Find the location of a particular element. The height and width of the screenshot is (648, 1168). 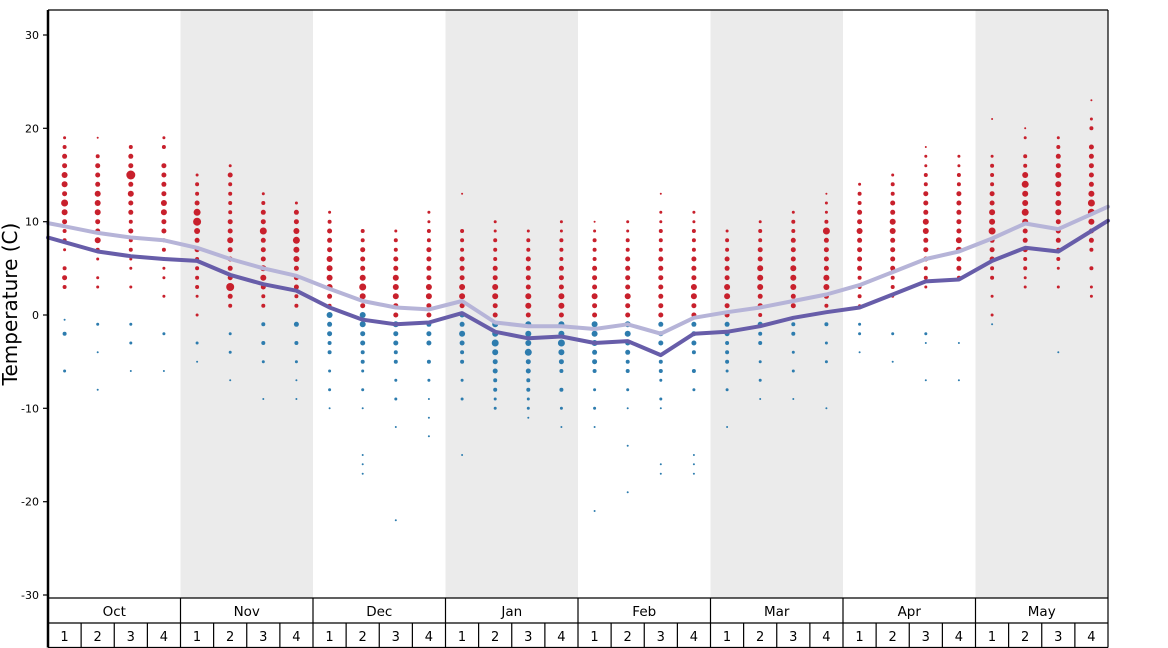

y-tick-label: -10 is located at coordinates (30, 408).